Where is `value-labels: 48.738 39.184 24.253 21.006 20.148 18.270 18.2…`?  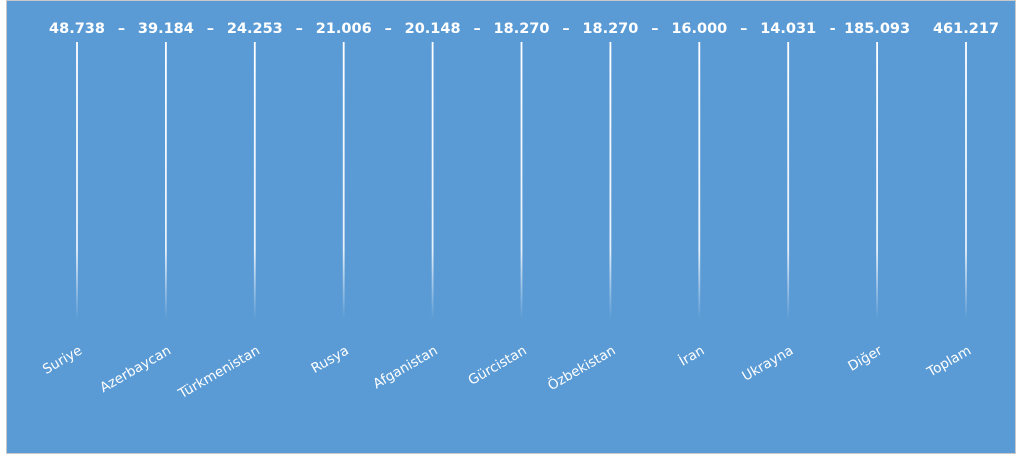 value-labels: 48.738 39.184 24.253 21.006 20.148 18.270 18.2… is located at coordinates (524, 29).